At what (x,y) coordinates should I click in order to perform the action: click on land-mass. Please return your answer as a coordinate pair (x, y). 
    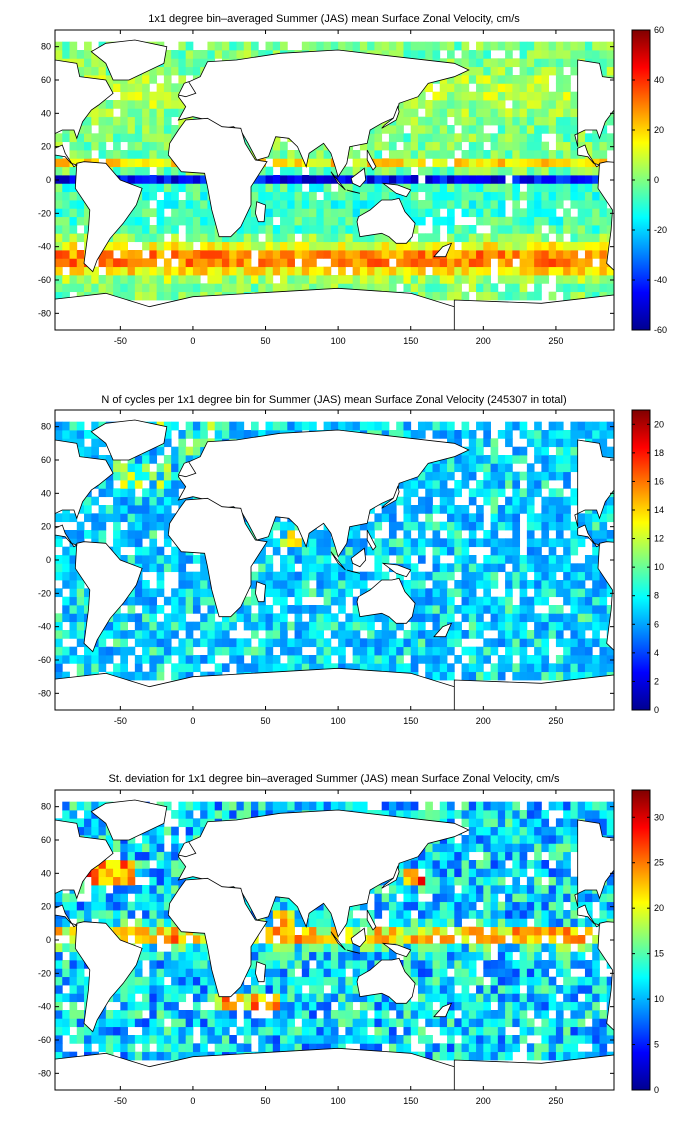
    Looking at the image, I should click on (217, 557).